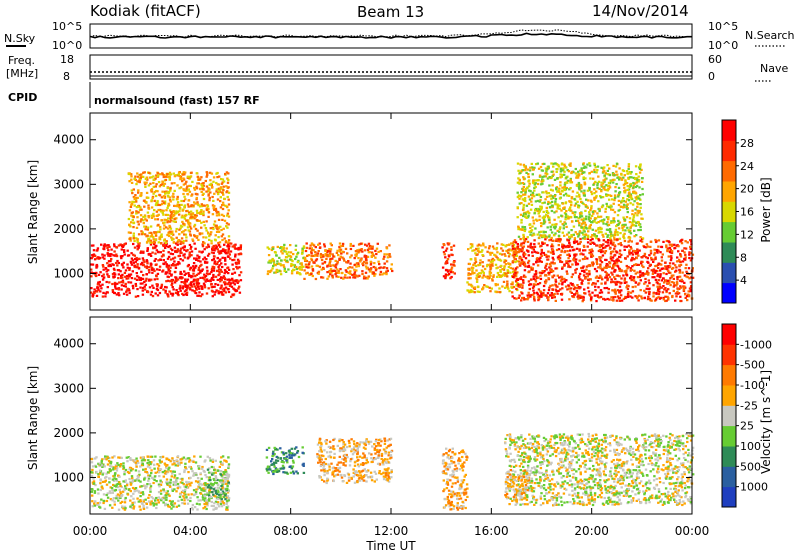 The image size is (800, 554). Describe the element at coordinates (22, 97) in the screenshot. I see `cpid-label: CPID` at that location.